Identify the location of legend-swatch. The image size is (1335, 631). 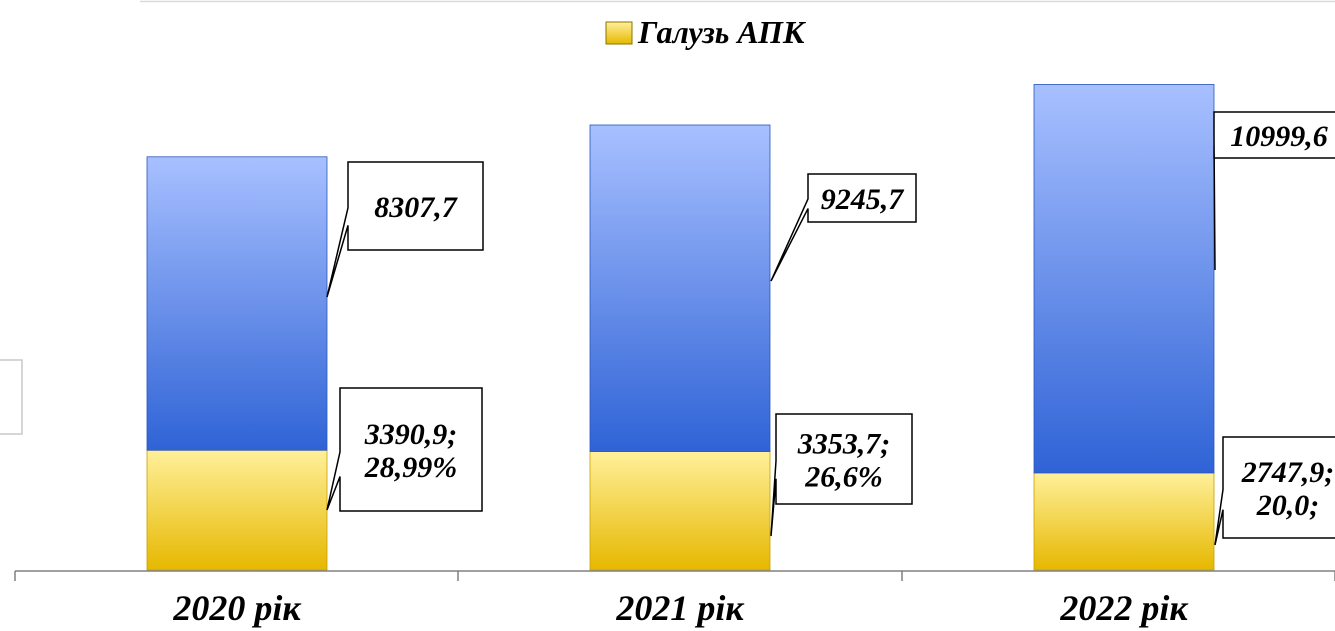
(619, 33).